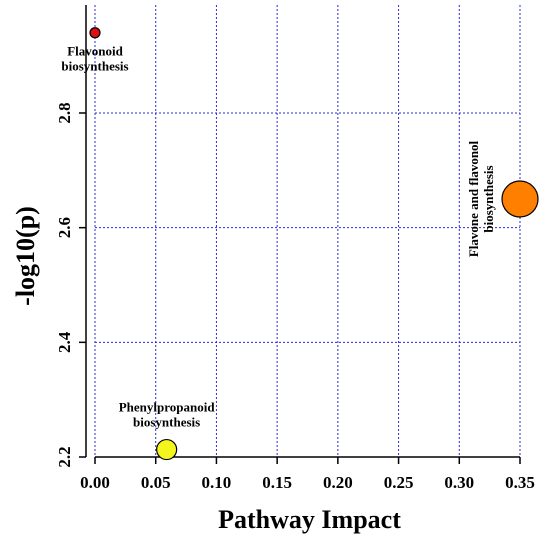 This screenshot has width=550, height=542. I want to click on point-label: Flavonoid, so click(95, 51).